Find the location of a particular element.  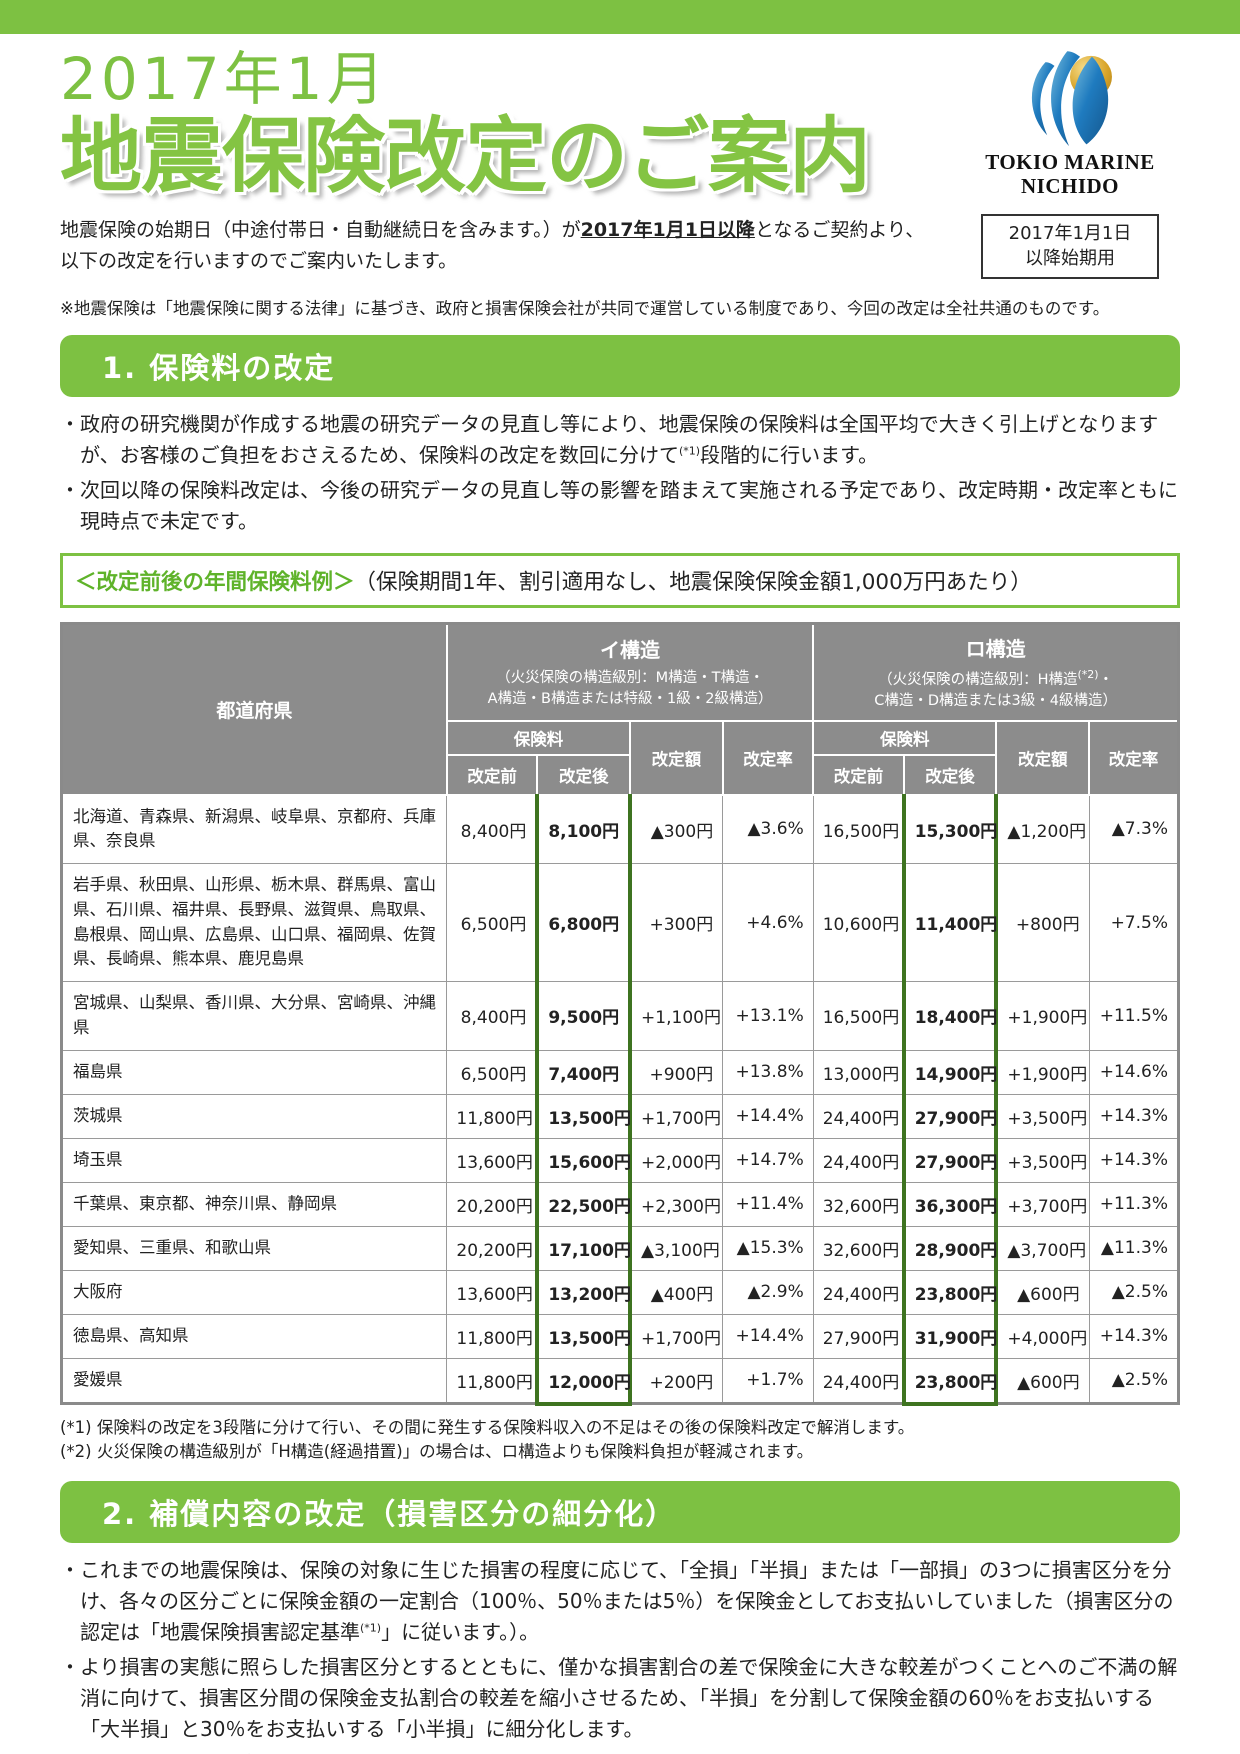

prefecture-cell: 千葉県、東京都、神奈川県、静岡県 is located at coordinates (254, 1204).